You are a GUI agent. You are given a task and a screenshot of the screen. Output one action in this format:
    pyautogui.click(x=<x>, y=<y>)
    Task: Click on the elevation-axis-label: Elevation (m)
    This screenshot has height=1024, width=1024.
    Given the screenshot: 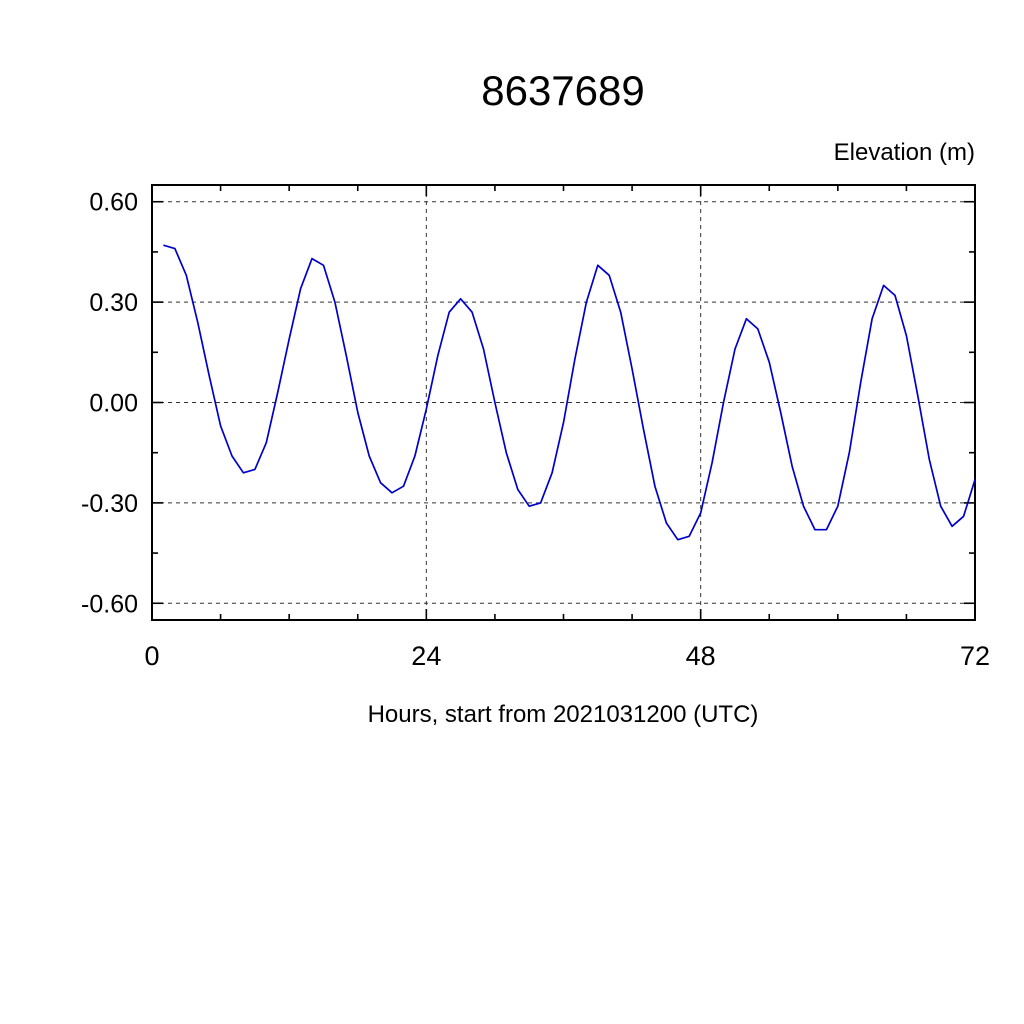 What is the action you would take?
    pyautogui.click(x=904, y=152)
    